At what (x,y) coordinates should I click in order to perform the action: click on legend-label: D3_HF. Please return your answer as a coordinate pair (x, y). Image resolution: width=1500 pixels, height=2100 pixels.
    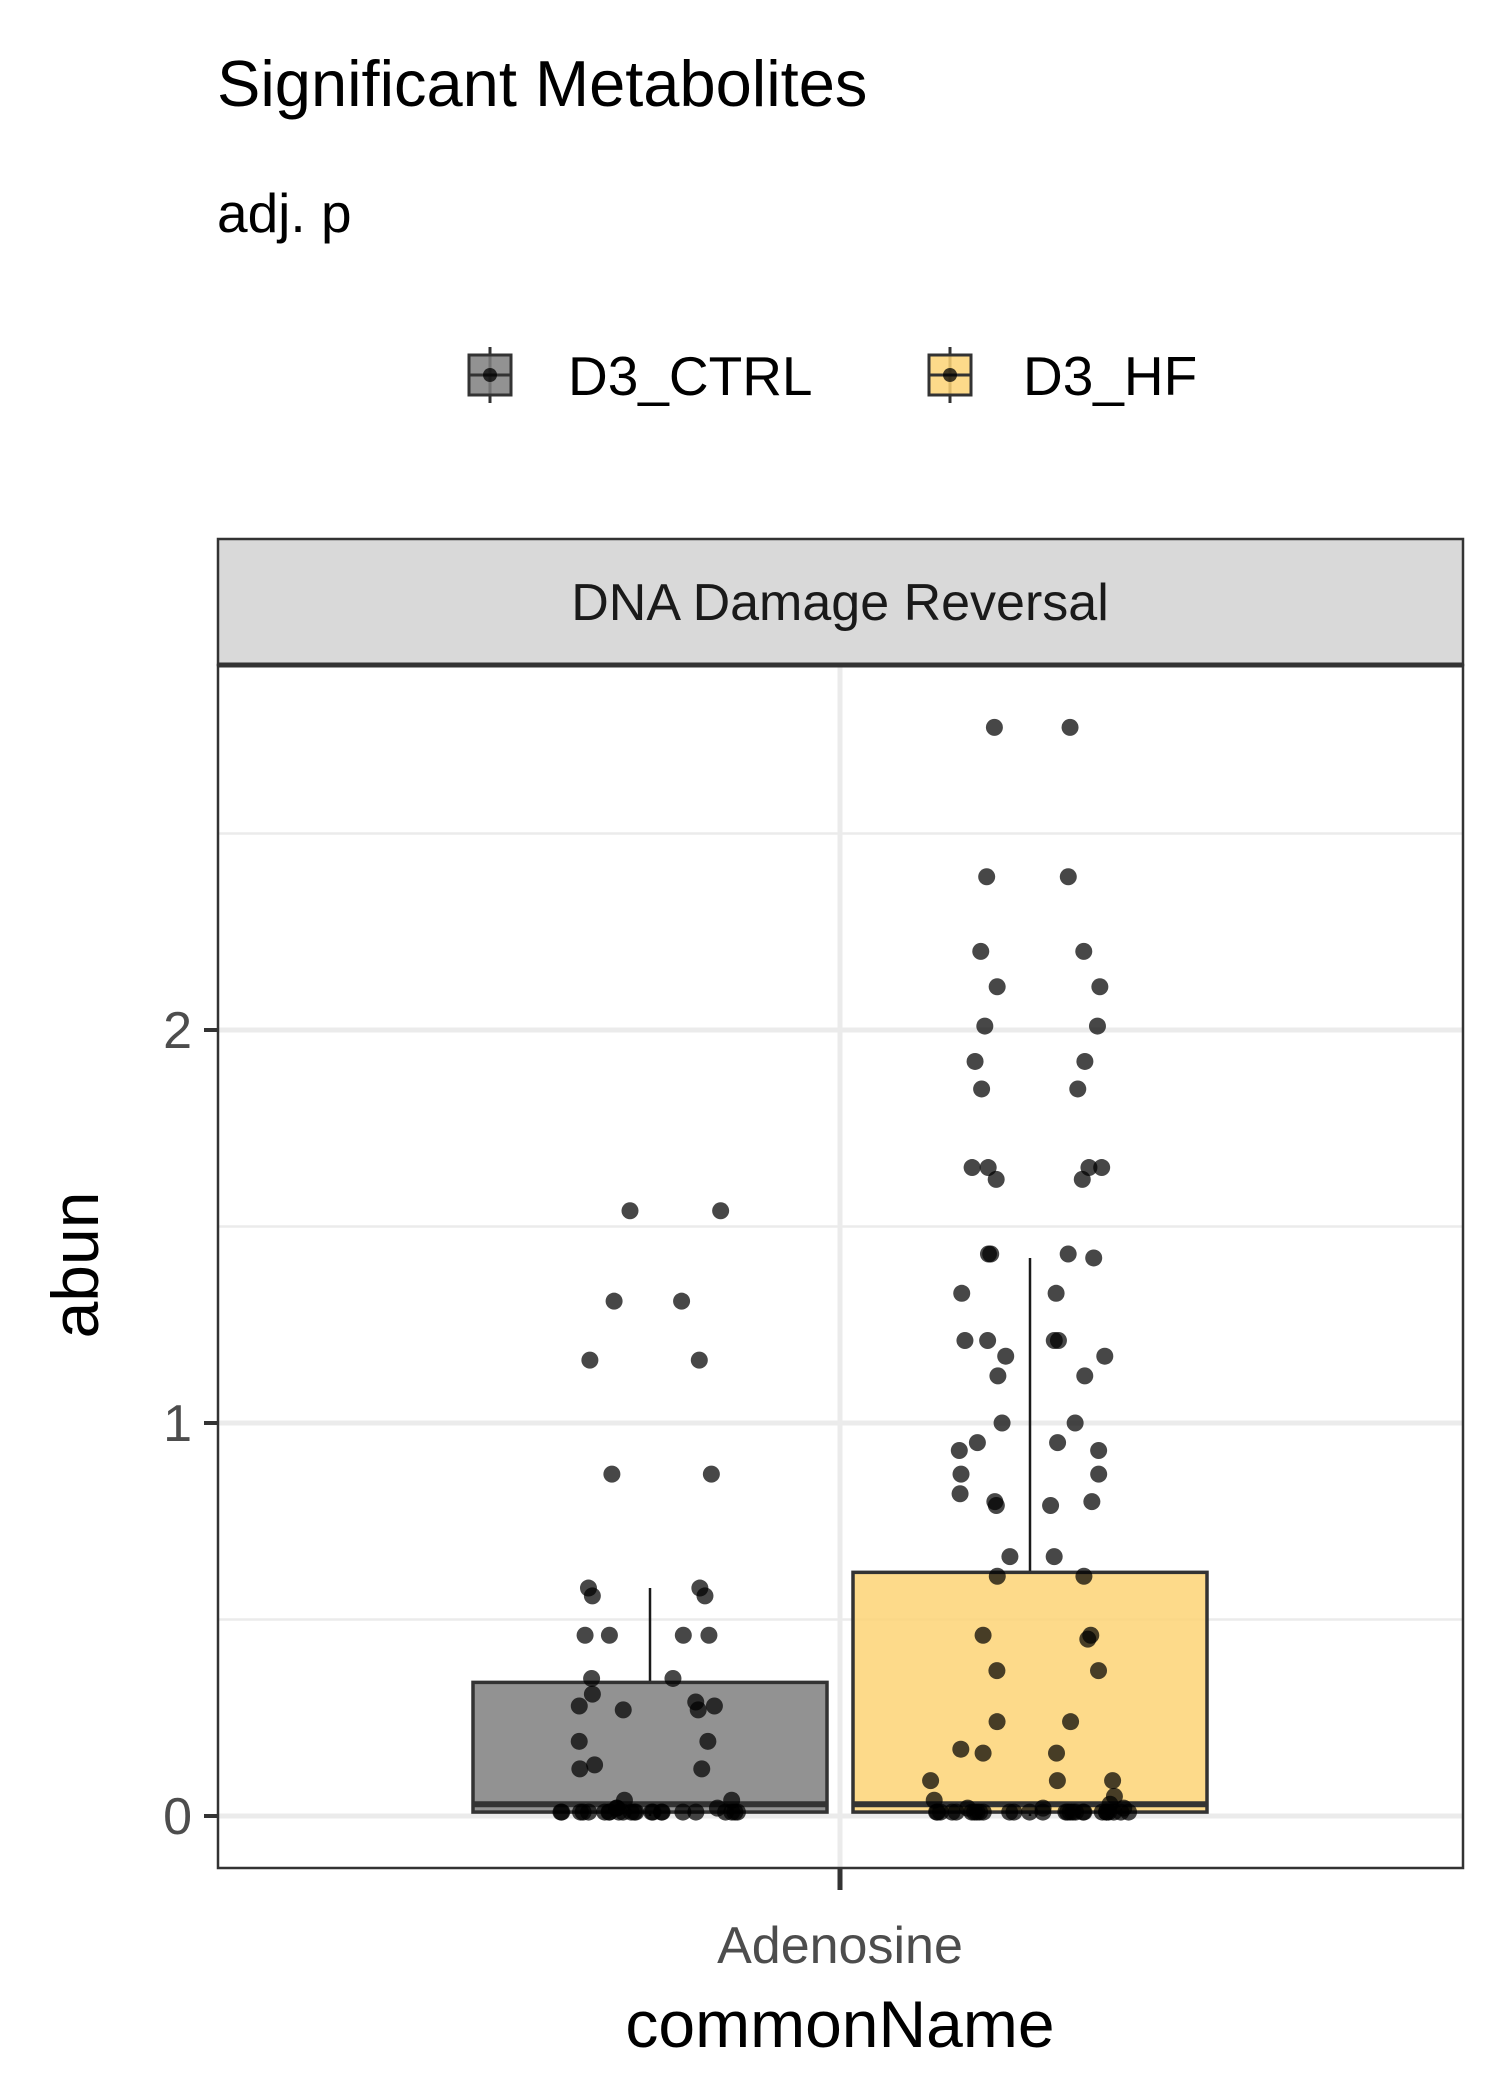
    Looking at the image, I should click on (1110, 376).